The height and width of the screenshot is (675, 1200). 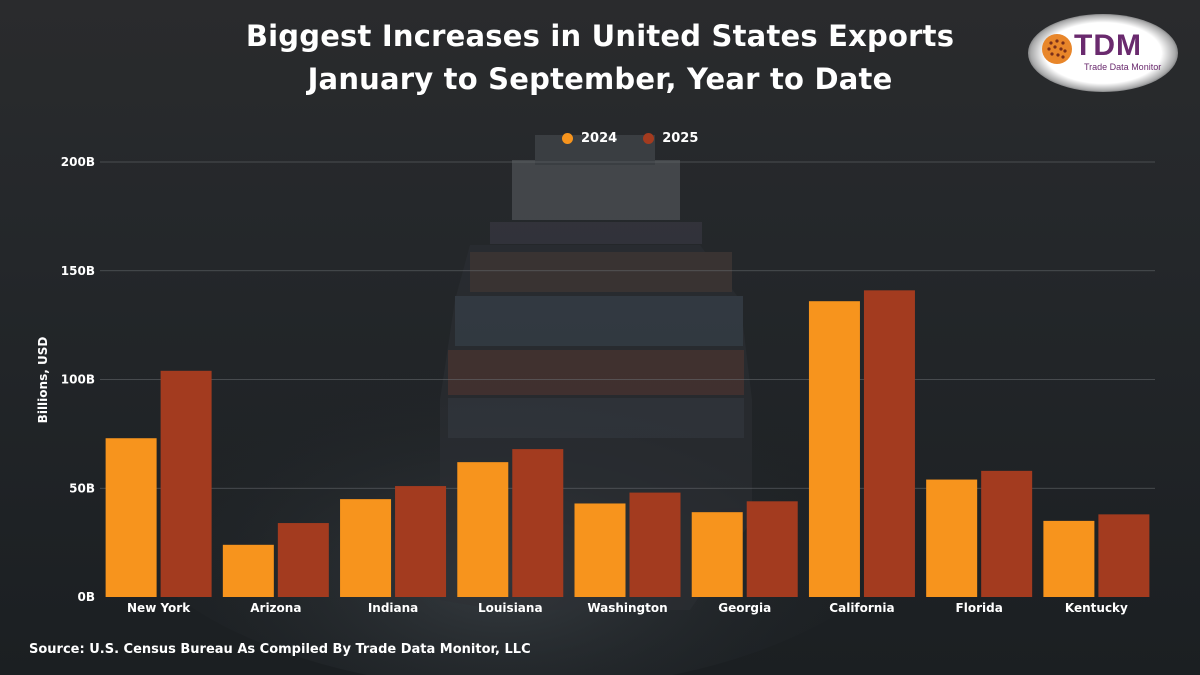 I want to click on bar-2025-arizona, so click(x=303, y=560).